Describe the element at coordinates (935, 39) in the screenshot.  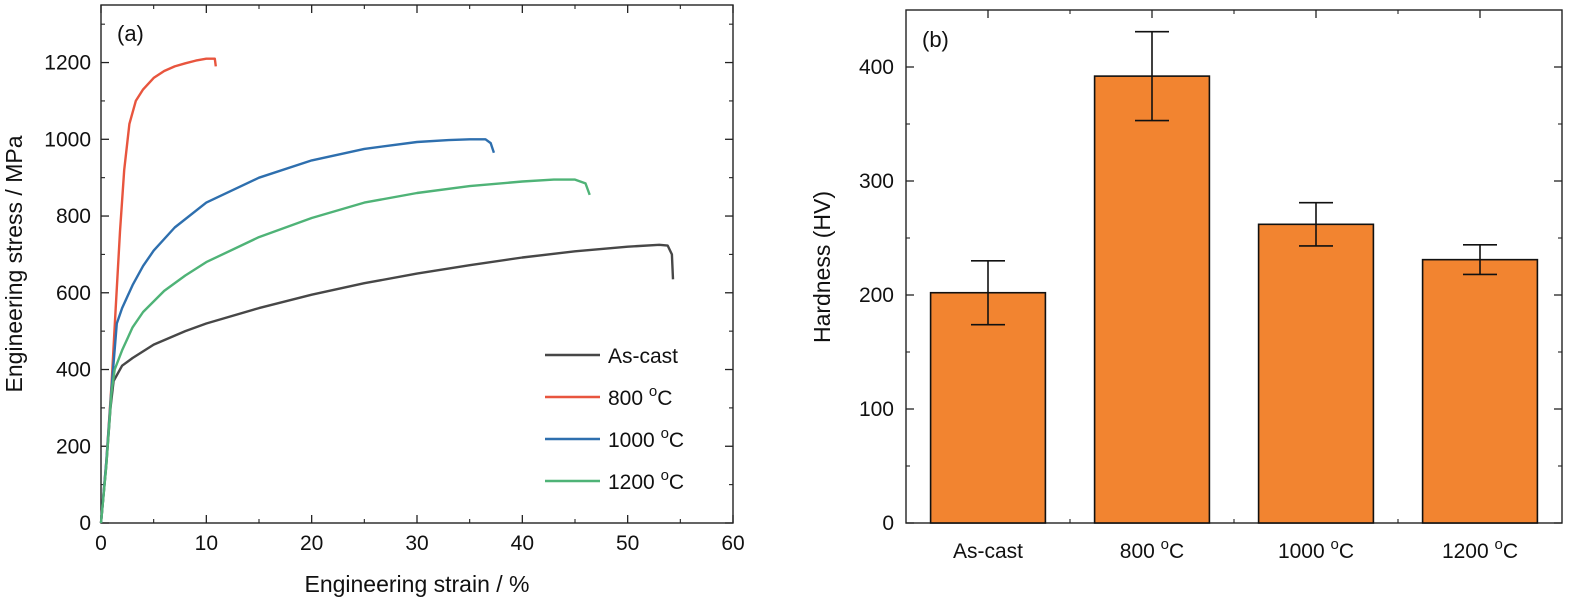
I see `panel-label: (b)` at that location.